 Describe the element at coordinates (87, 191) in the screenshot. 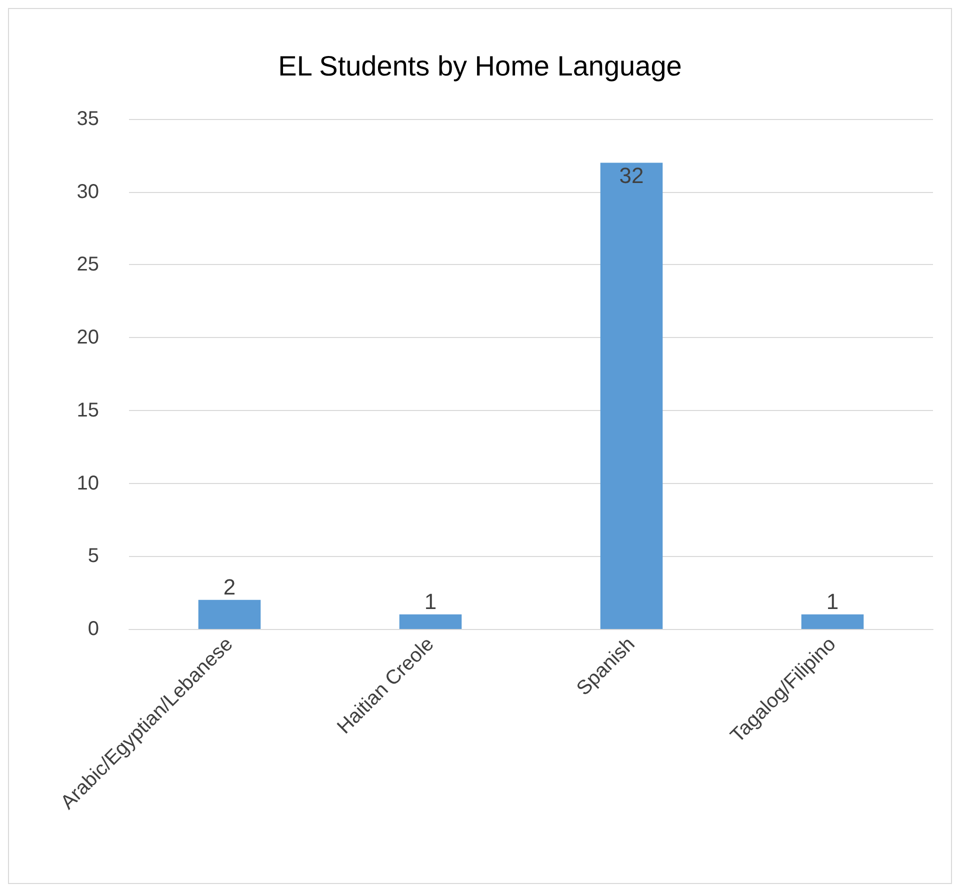

I see `y-tick-label: 30` at that location.